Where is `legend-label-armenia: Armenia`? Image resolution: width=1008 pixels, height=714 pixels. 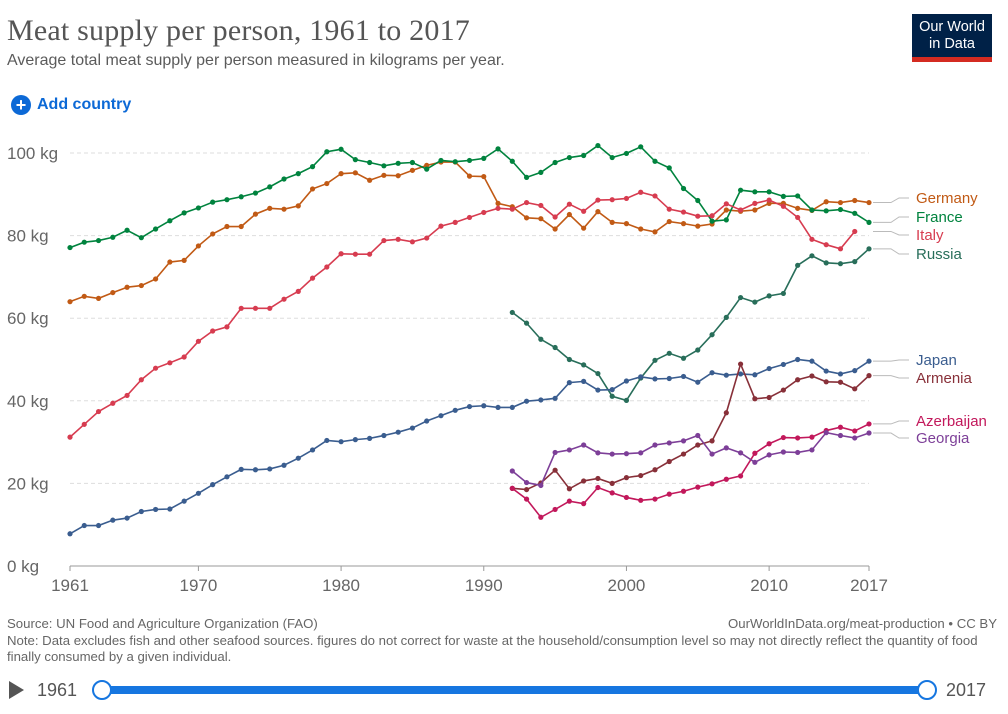 legend-label-armenia: Armenia is located at coordinates (944, 378).